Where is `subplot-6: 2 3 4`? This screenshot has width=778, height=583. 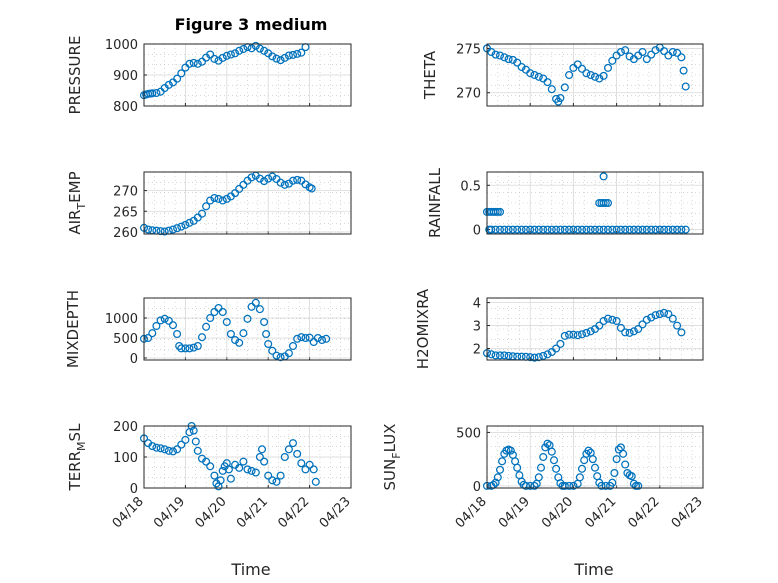
subplot-6: 2 3 4 is located at coordinates (588, 329).